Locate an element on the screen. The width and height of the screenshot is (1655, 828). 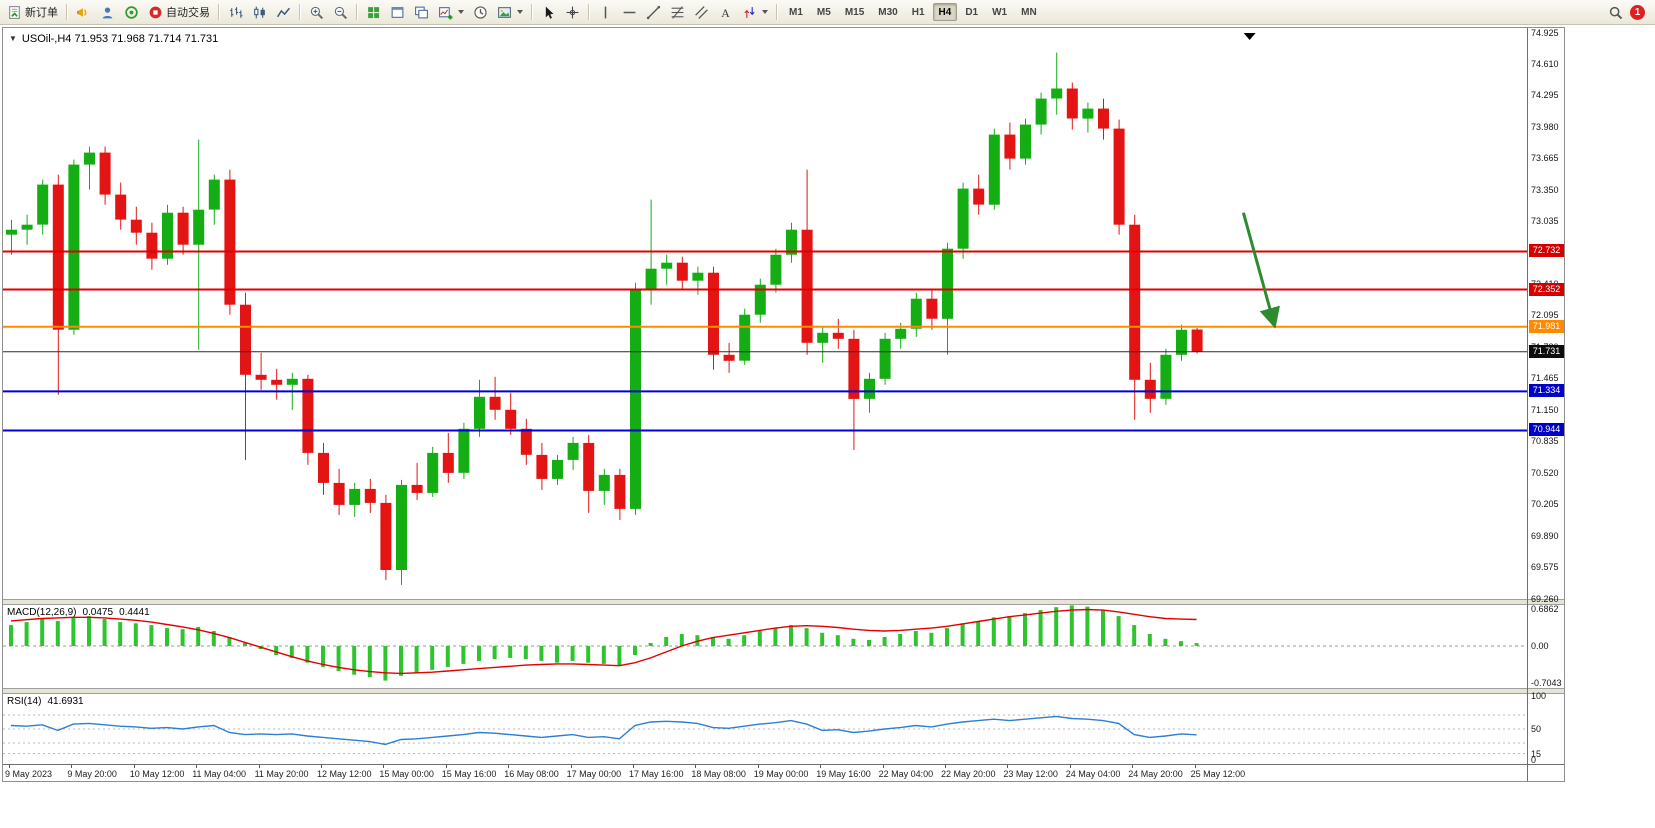
timeframe-m15-button: M15 is located at coordinates (854, 12).